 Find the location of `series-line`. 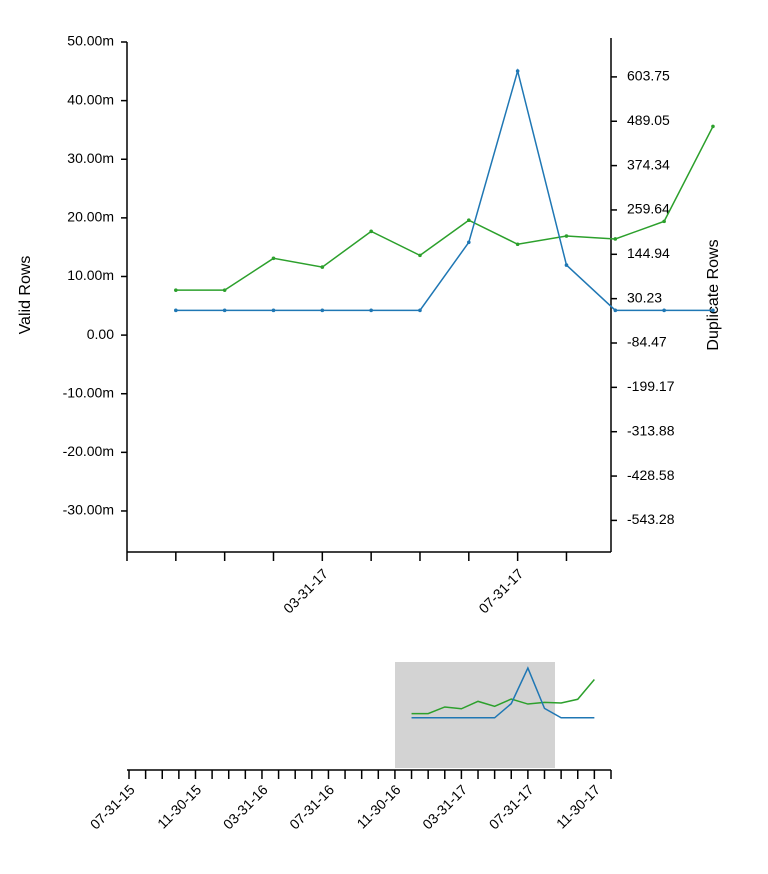

series-line is located at coordinates (444, 208).